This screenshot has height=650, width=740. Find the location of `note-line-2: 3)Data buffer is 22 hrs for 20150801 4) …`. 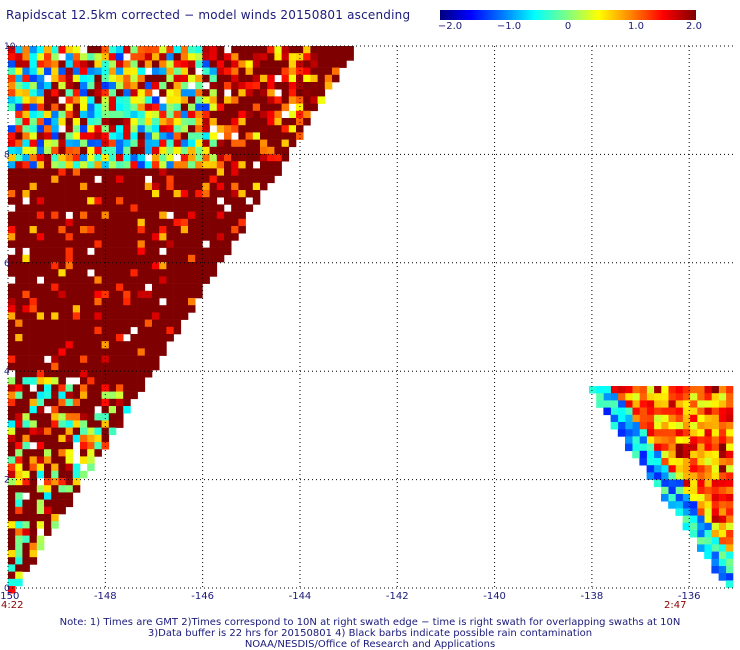

note-line-2: 3)Data buffer is 22 hrs for 20150801 4) … is located at coordinates (370, 633).